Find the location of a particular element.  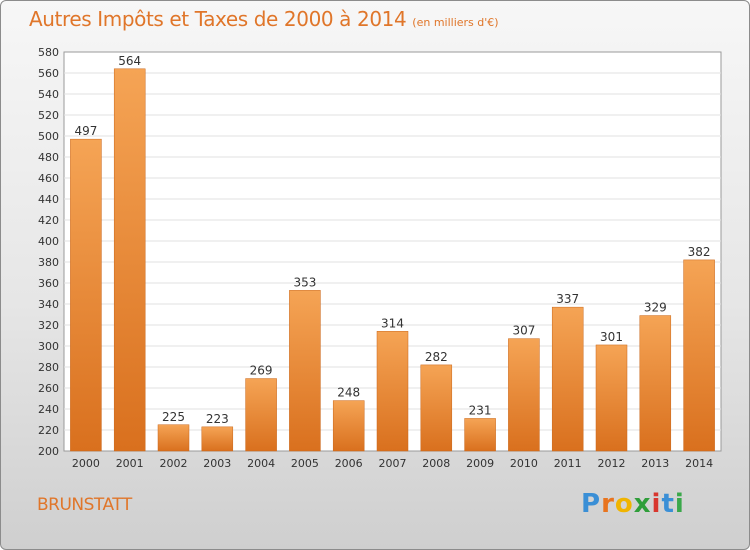

data-label: 269 is located at coordinates (261, 371).